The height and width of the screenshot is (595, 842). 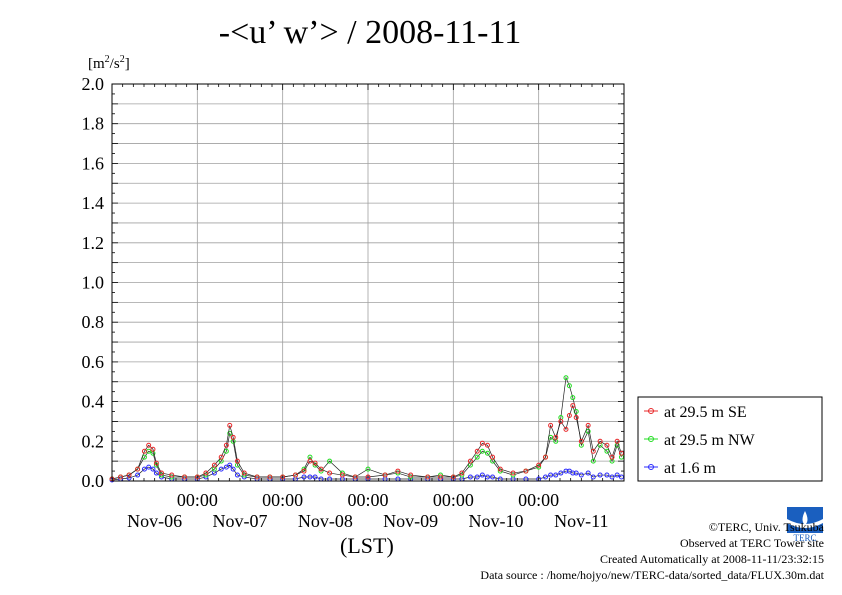 I want to click on y-tick-label: 1.0, so click(x=93, y=283).